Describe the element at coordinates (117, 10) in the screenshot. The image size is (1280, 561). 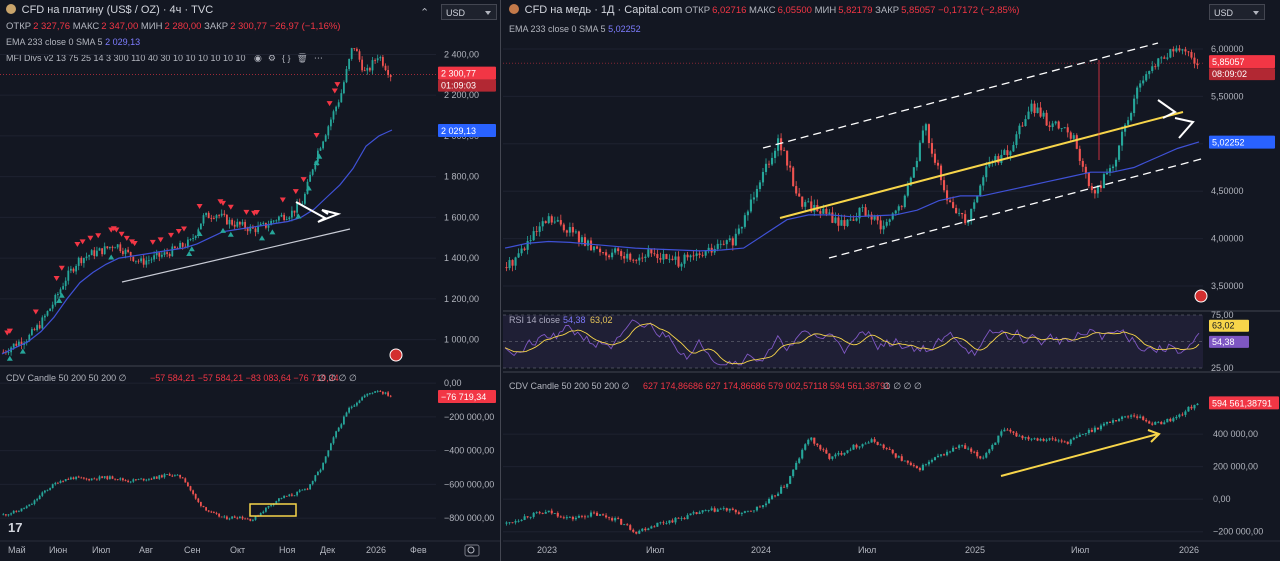
I see `platinum-title: CFD на платину (US$ / OZ) · 4ч · TVC` at that location.